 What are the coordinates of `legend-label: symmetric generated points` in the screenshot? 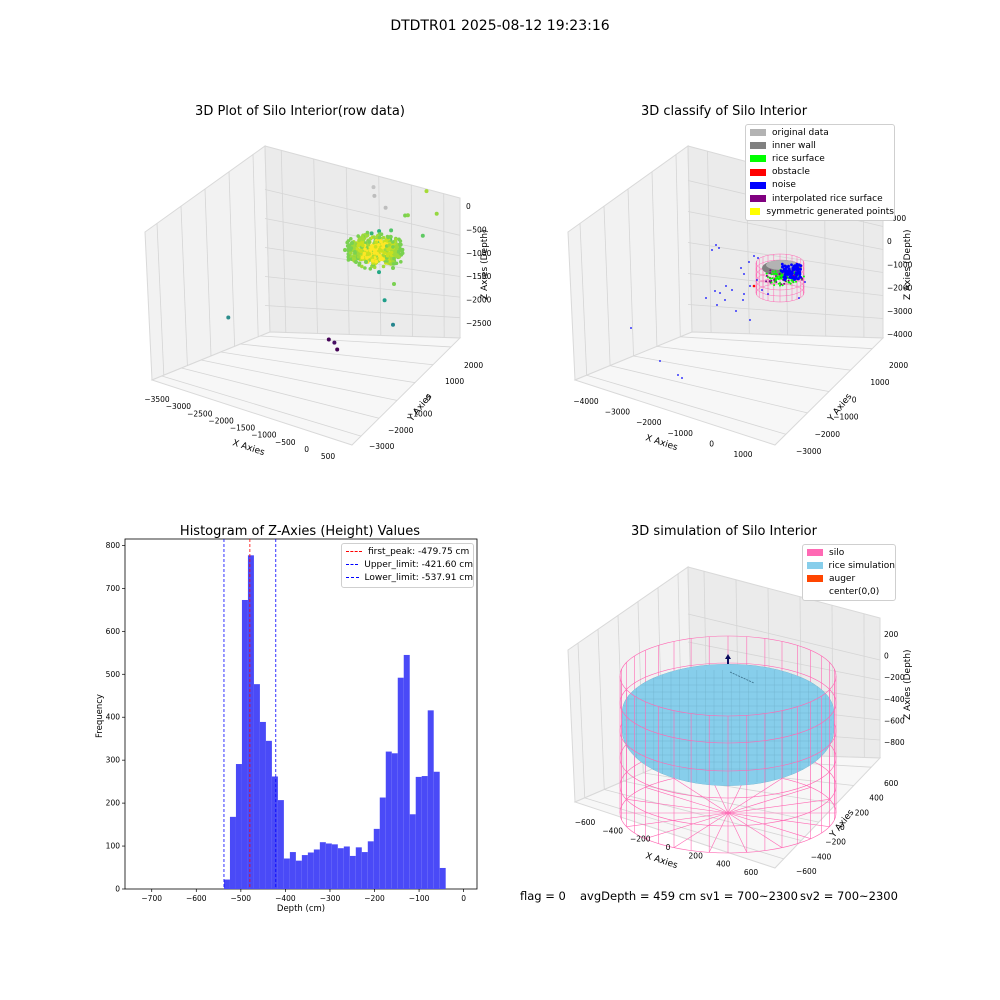 It's located at (830, 211).